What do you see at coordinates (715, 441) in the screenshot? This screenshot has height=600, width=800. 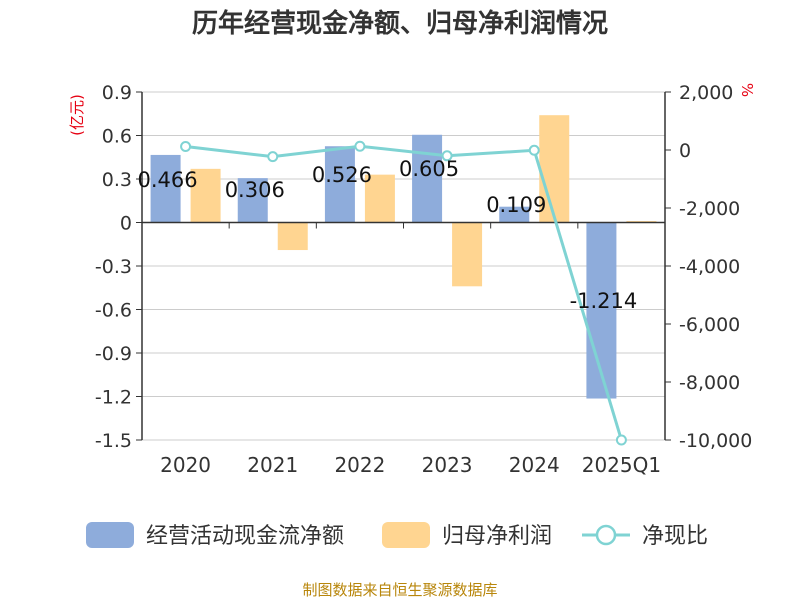 I see `right-axis-tick-label: -10,000` at bounding box center [715, 441].